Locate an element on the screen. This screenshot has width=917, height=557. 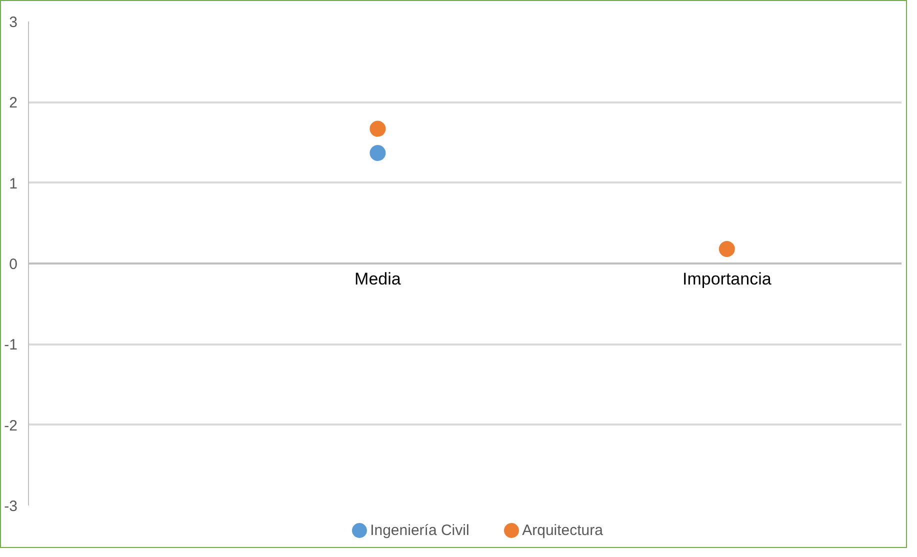
legend-label: Arquitectura is located at coordinates (563, 530).